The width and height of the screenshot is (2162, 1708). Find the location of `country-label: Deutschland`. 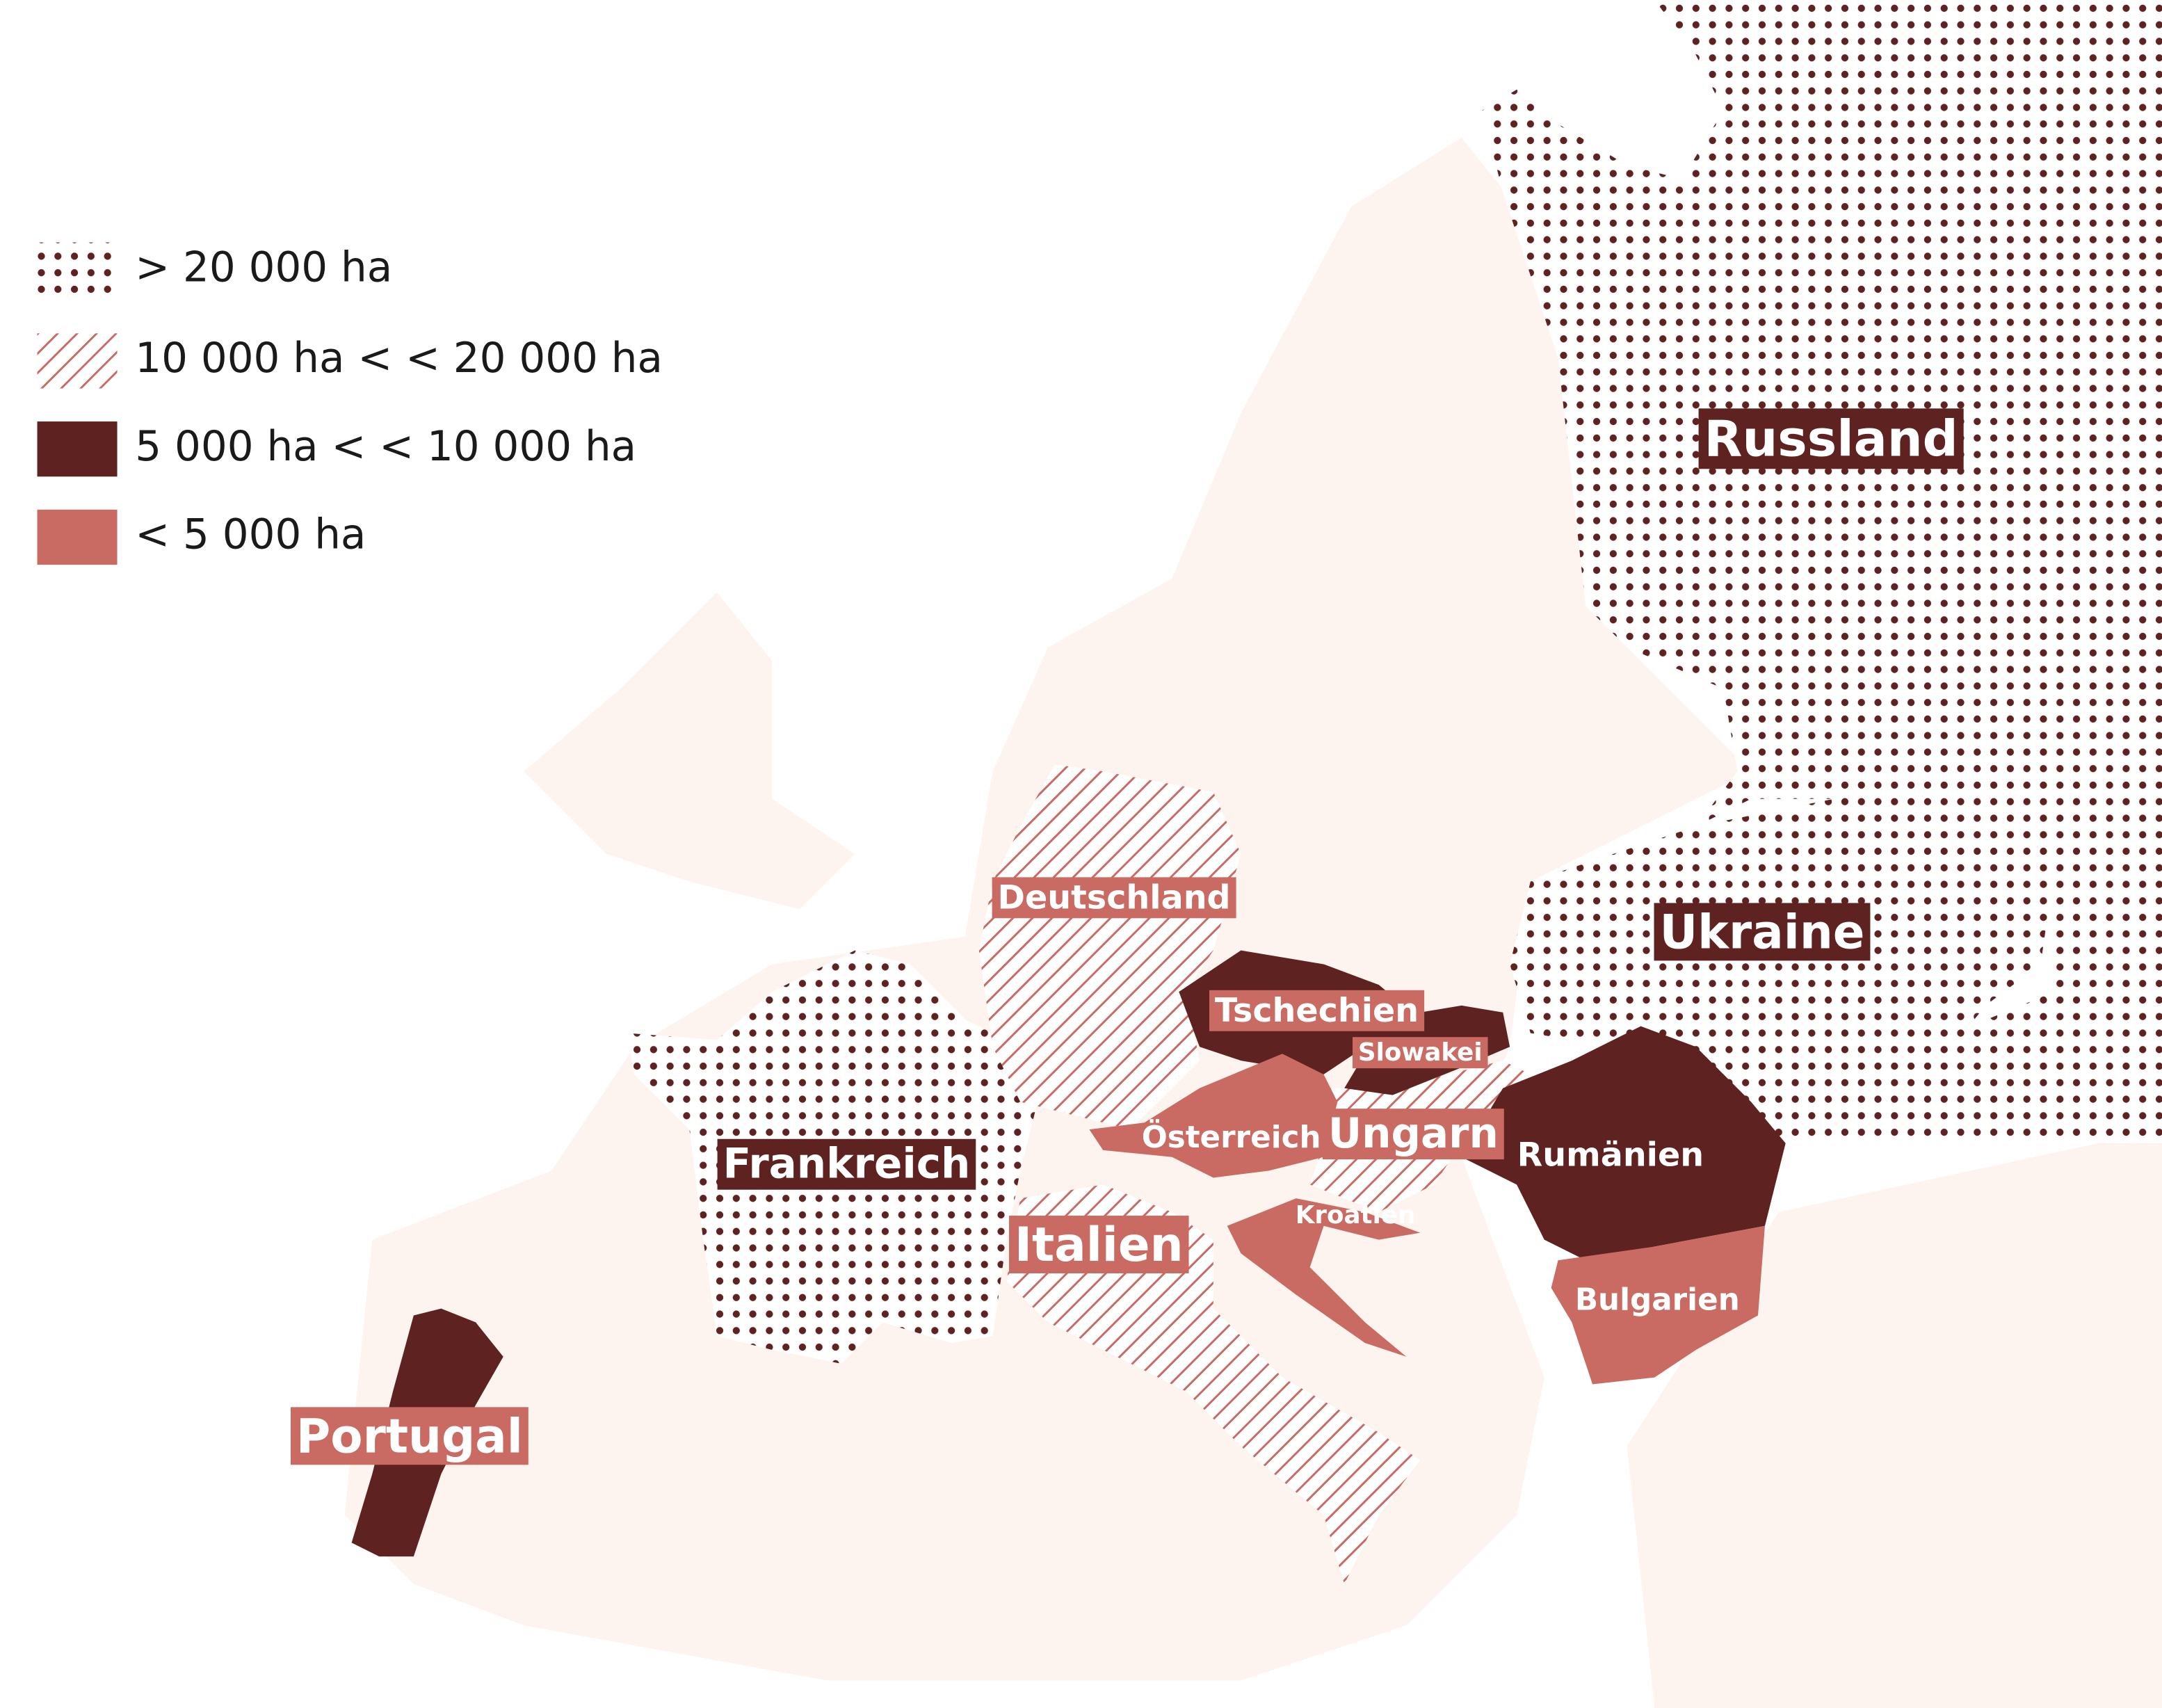

country-label: Deutschland is located at coordinates (1114, 897).